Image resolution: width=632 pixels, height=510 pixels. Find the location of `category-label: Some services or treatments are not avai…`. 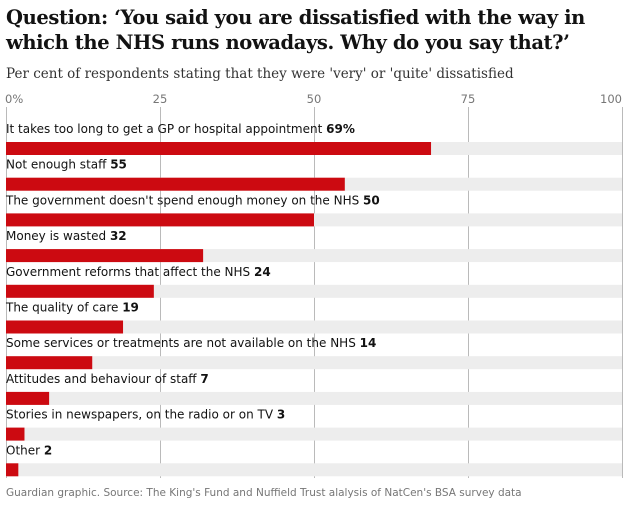

category-label: Some services or treatments are not avai… is located at coordinates (183, 343).